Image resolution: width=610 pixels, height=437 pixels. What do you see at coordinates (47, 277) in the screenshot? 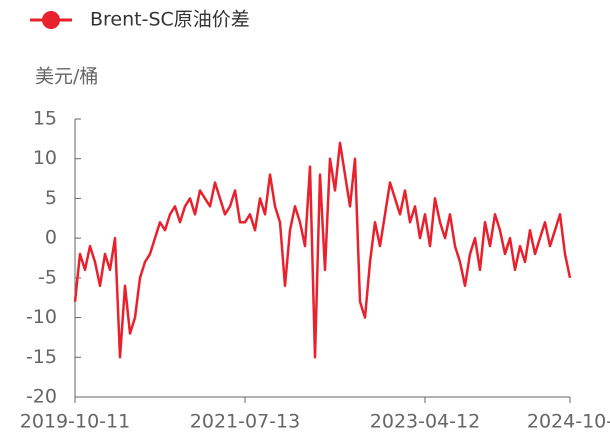
I see `y-tick-label: -5` at bounding box center [47, 277].